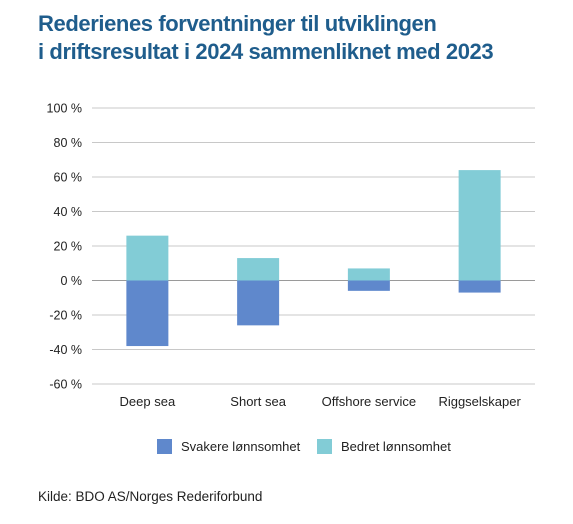  Describe the element at coordinates (479, 286) in the screenshot. I see `bar-svakere-riggselskaper` at that location.